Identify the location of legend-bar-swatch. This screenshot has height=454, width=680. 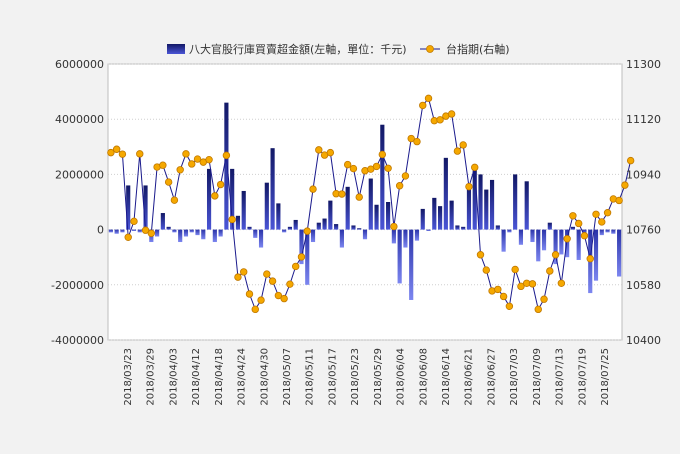
(176, 49).